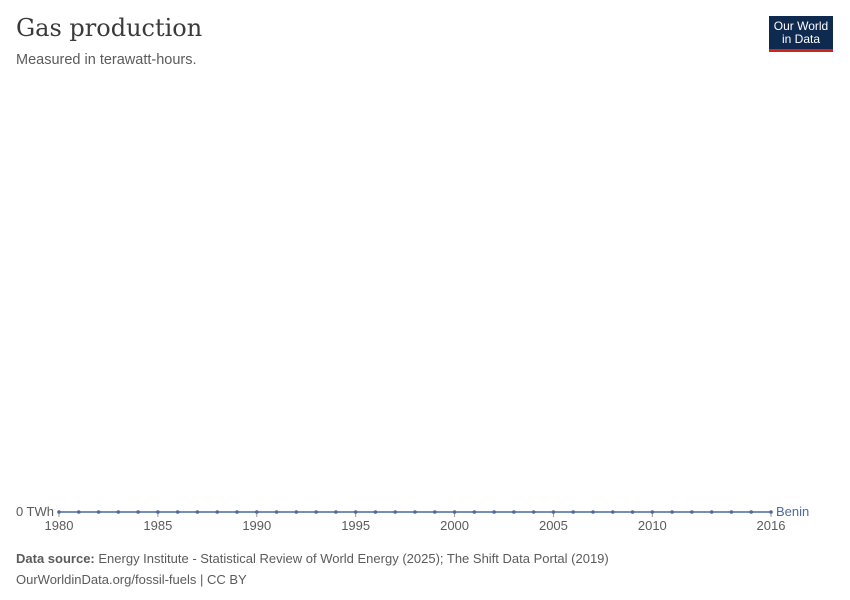 The image size is (850, 600). I want to click on x-tick-label: 2010, so click(652, 525).